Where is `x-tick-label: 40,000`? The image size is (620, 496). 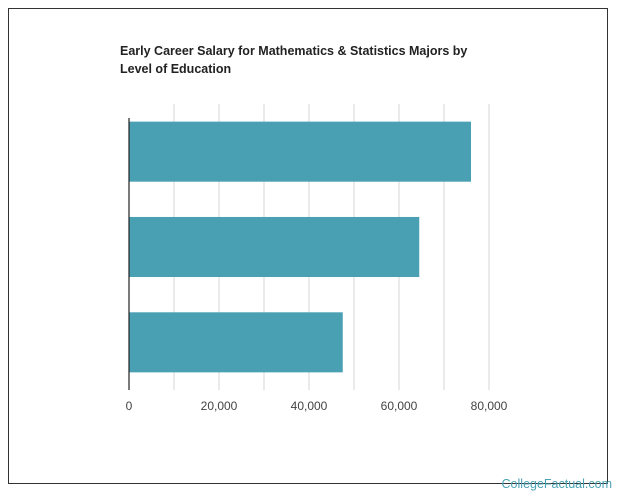 x-tick-label: 40,000 is located at coordinates (309, 406).